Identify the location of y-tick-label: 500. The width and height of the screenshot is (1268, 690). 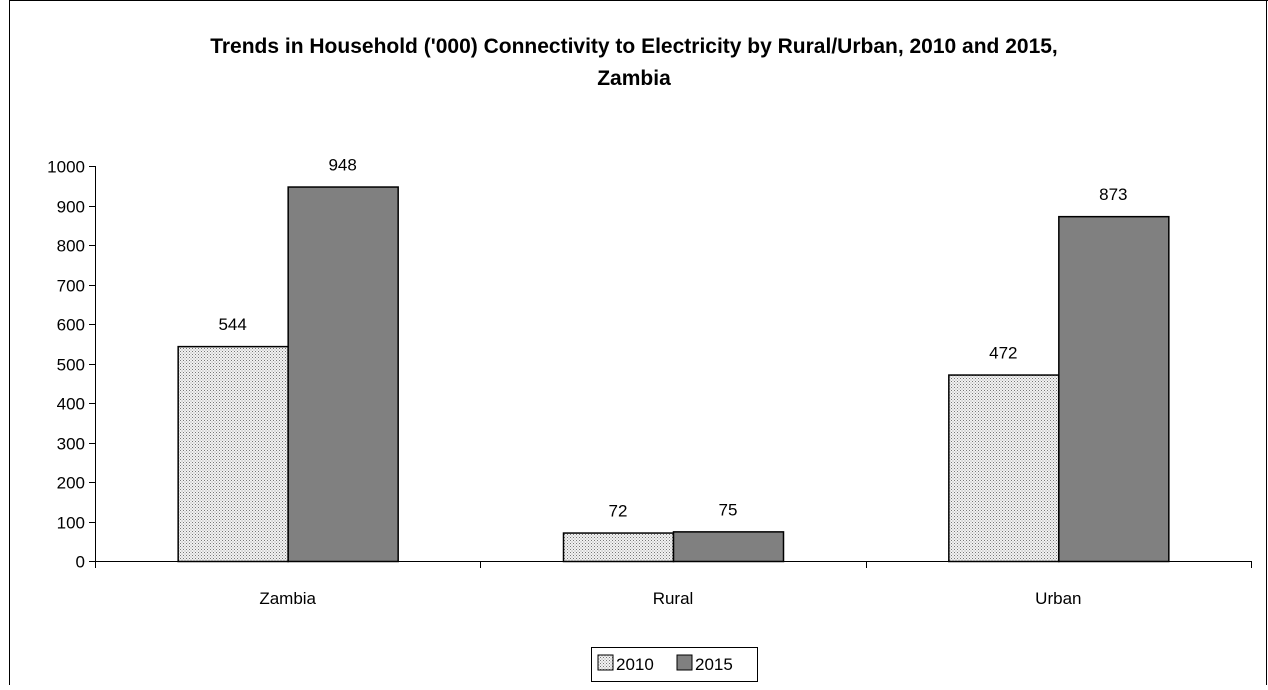
(71, 365).